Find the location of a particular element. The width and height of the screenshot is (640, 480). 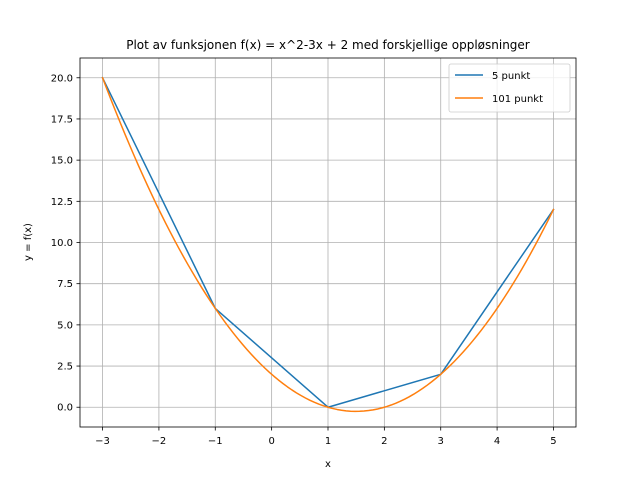

x-tick-label: 1 is located at coordinates (328, 441).